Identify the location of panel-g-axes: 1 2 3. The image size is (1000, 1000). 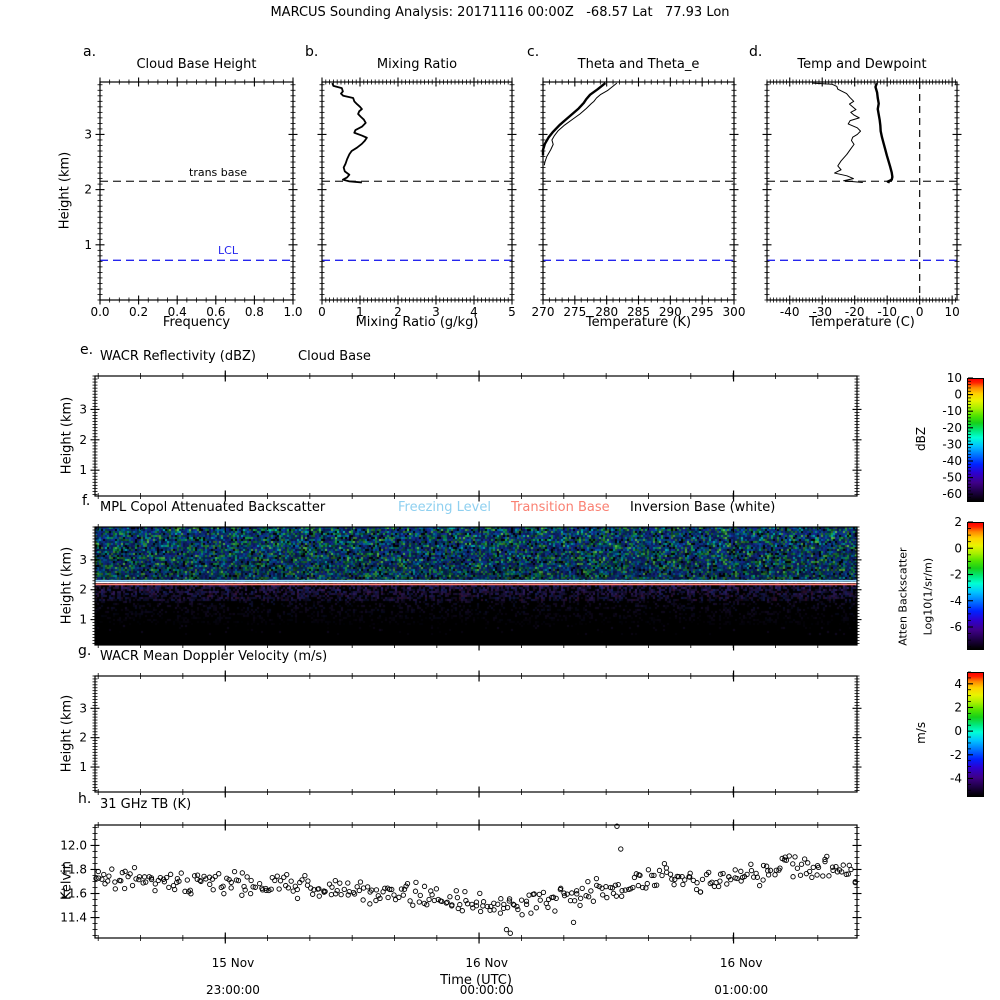
(470, 734).